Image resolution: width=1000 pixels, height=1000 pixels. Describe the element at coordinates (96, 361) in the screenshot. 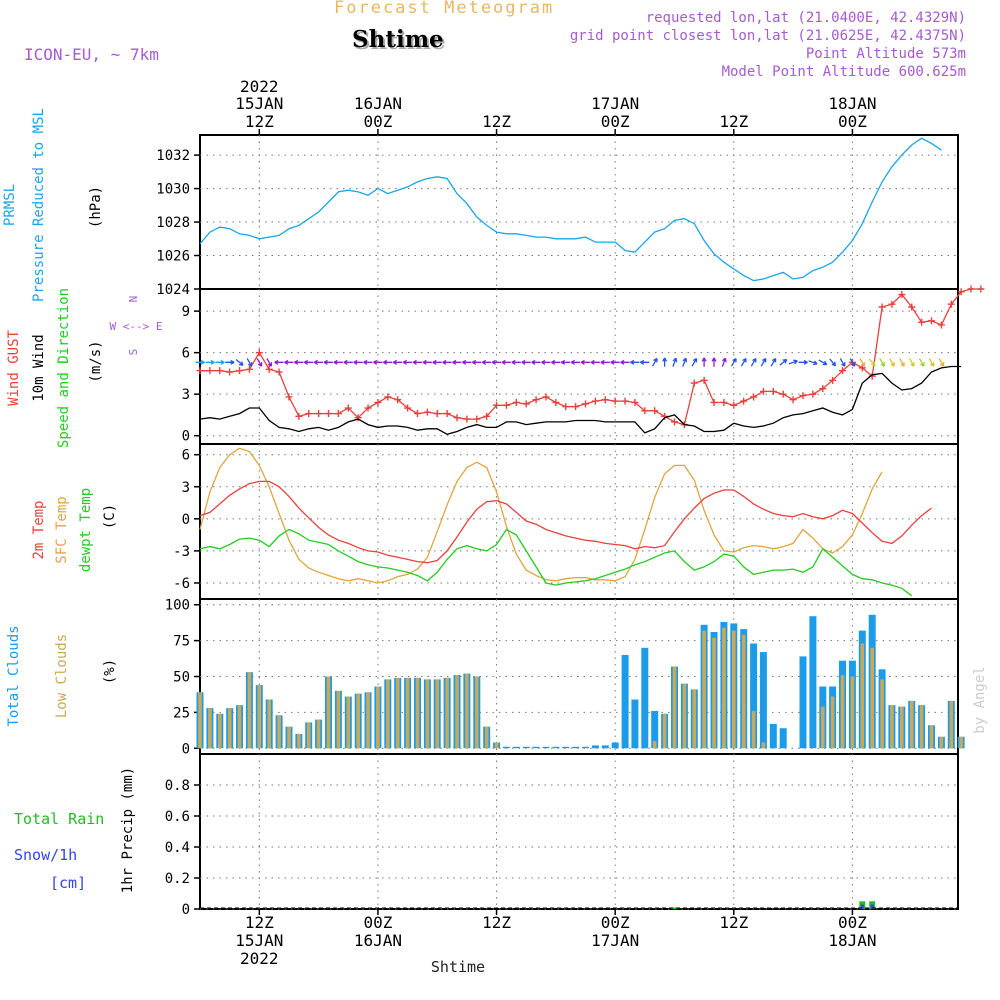

I see `unit-label: (m/s)` at that location.